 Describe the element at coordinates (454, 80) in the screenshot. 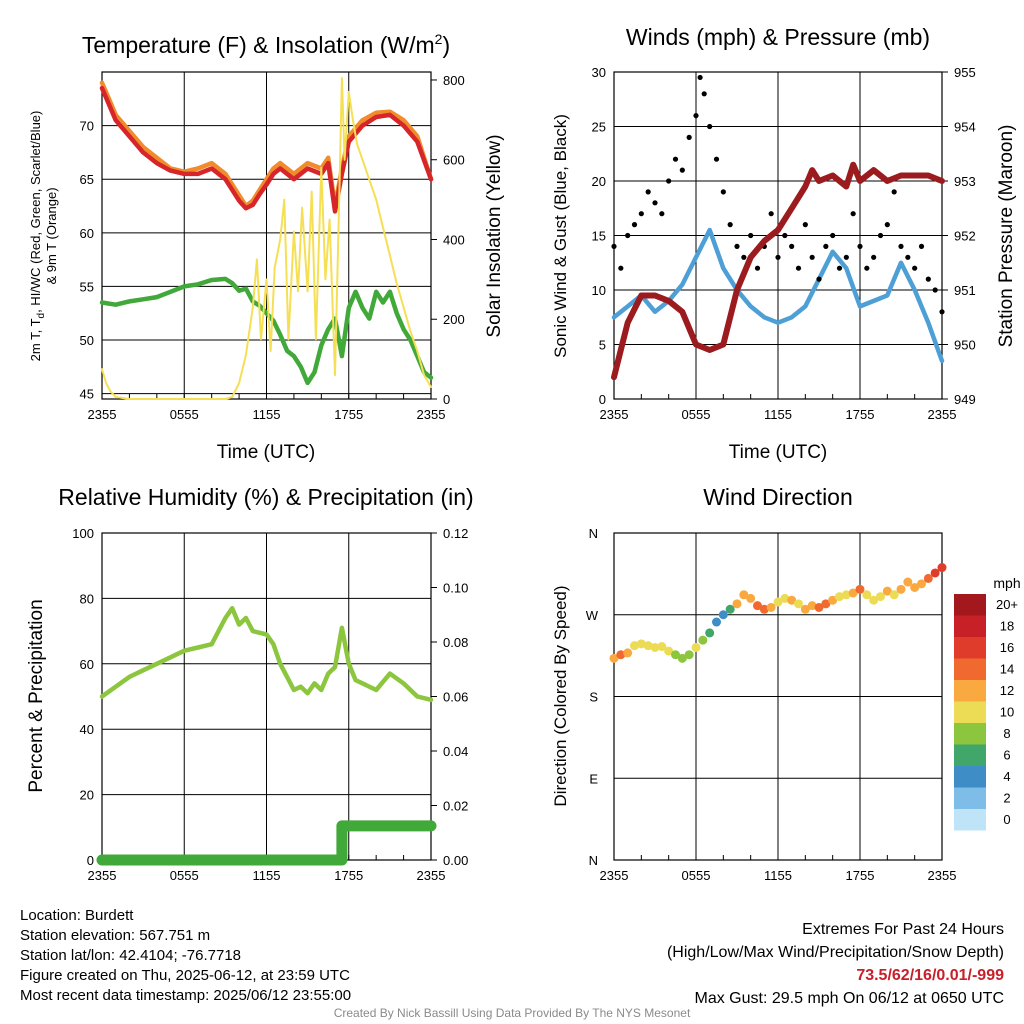

I see `y2-tick-label: 800` at that location.